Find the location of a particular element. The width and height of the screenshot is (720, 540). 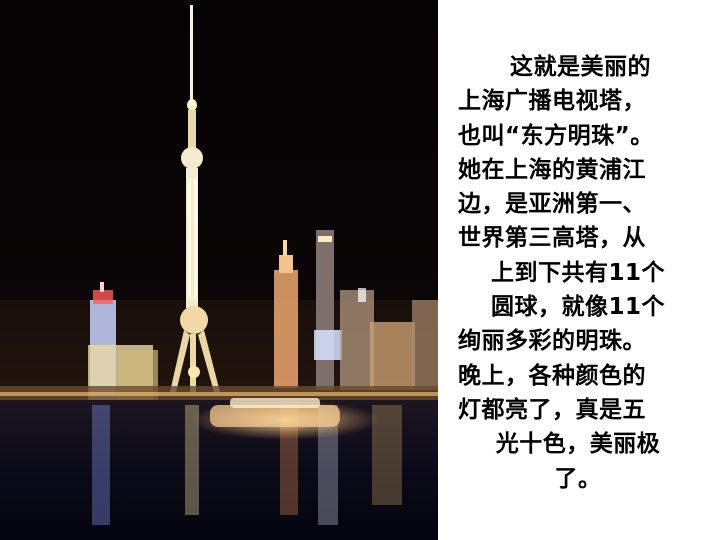

text-line-6: 世界第三高塔，从 is located at coordinates (552, 238).